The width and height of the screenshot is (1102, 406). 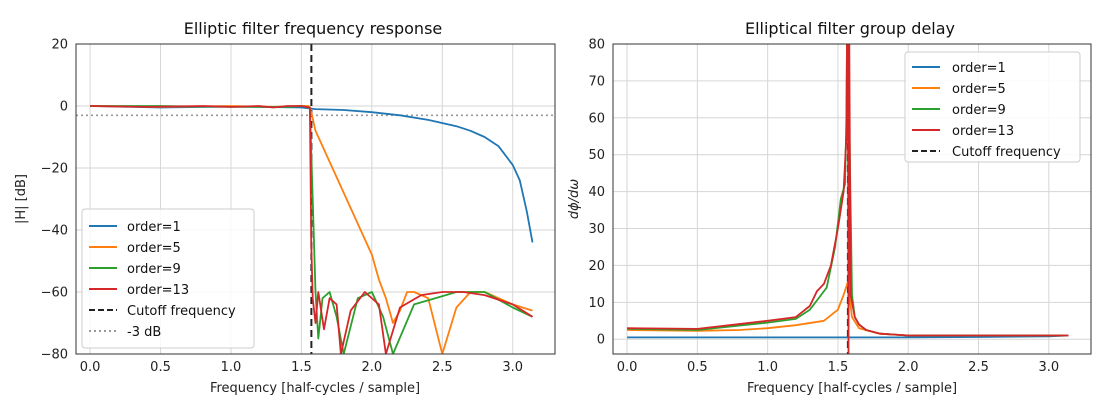 What do you see at coordinates (21, 199) in the screenshot?
I see `y-axis-label: |H| [dB]` at bounding box center [21, 199].